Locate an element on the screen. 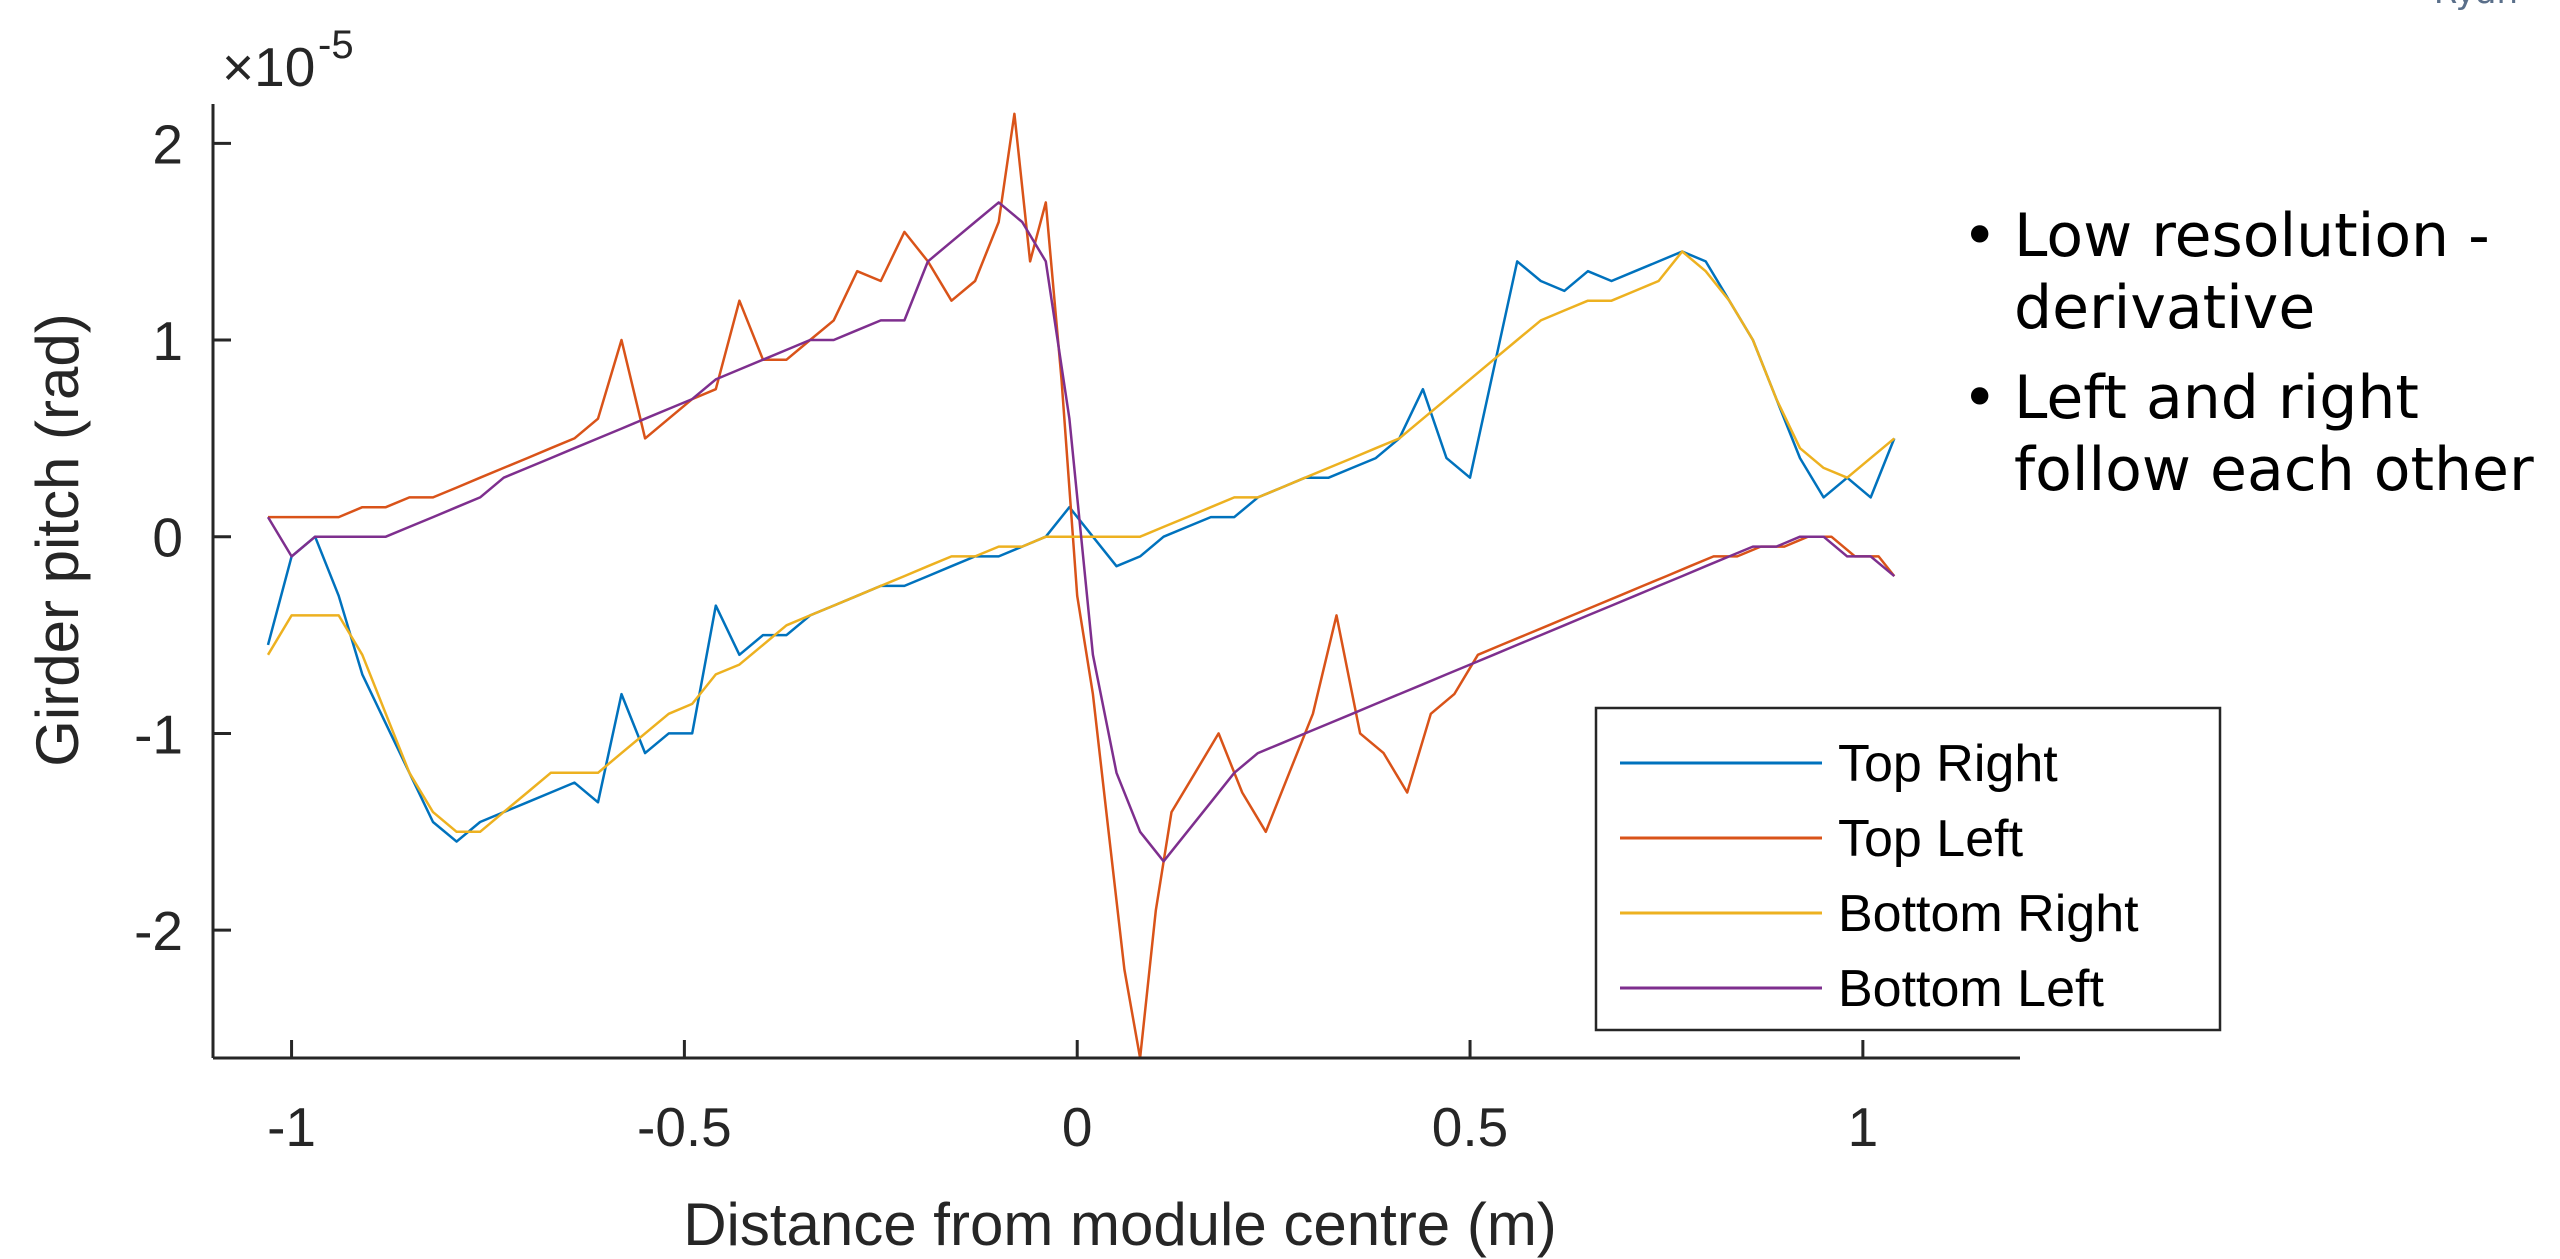  x-tick-label: 0.5 is located at coordinates (1470, 1127).